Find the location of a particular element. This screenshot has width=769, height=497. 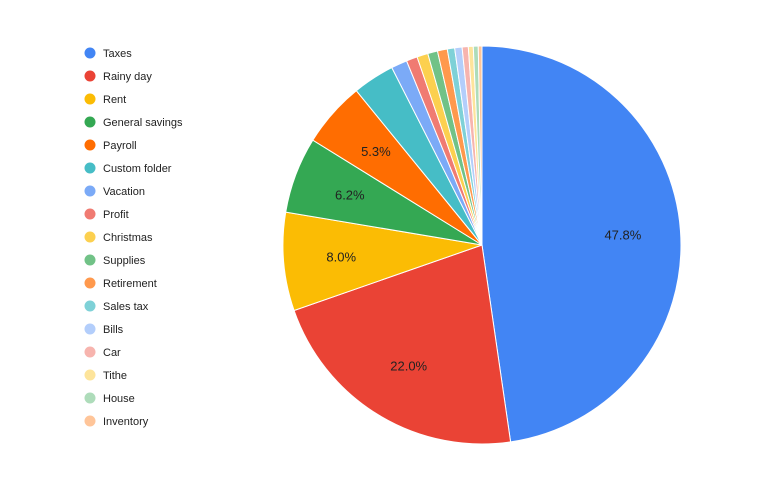

legend-item-payroll: Payroll is located at coordinates (110, 146).